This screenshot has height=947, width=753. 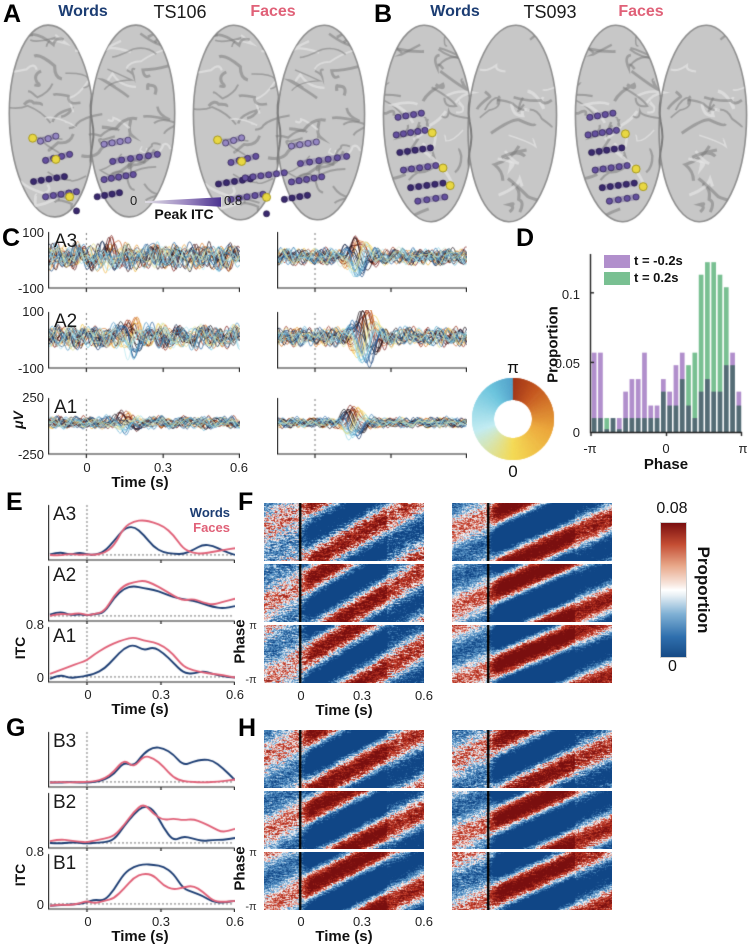 What do you see at coordinates (134, 200) in the screenshot?
I see `peak-itc-min: 0` at bounding box center [134, 200].